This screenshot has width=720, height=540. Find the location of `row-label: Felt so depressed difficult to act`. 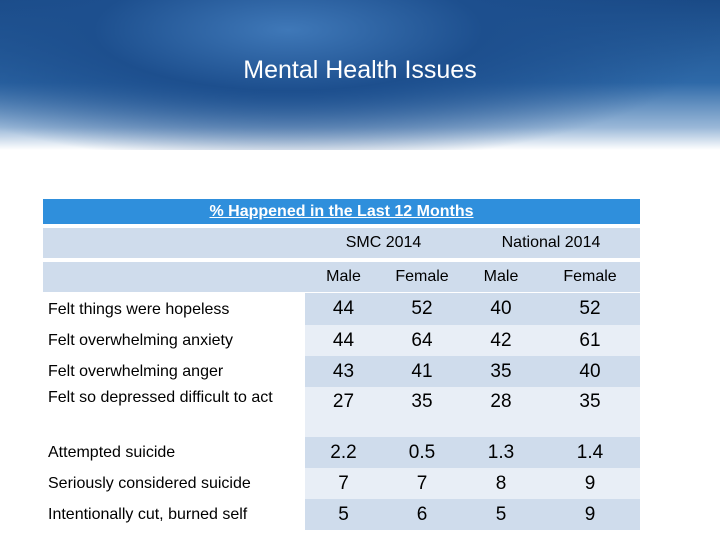

row-label: Felt so depressed difficult to act is located at coordinates (160, 397).